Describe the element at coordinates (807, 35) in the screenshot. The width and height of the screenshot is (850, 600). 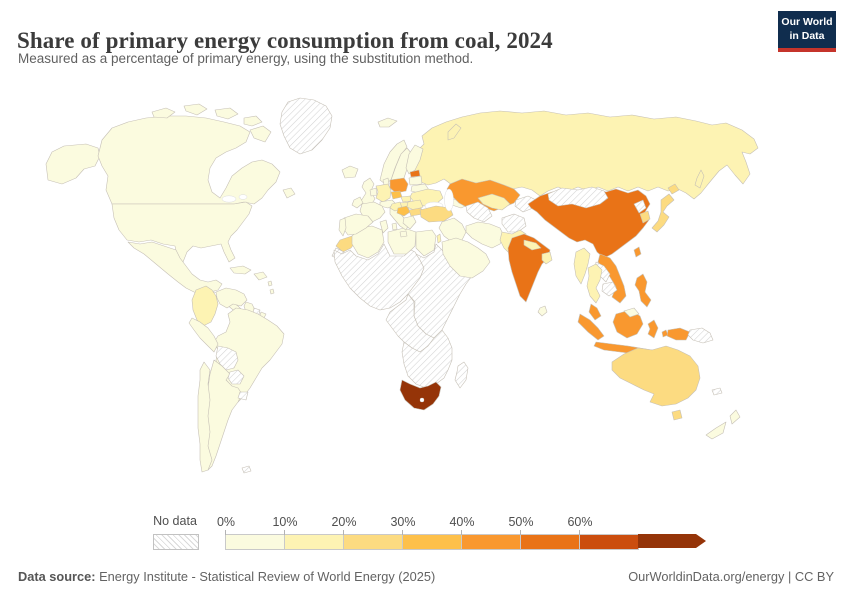
I see `owid-logo-line2: in Data` at that location.